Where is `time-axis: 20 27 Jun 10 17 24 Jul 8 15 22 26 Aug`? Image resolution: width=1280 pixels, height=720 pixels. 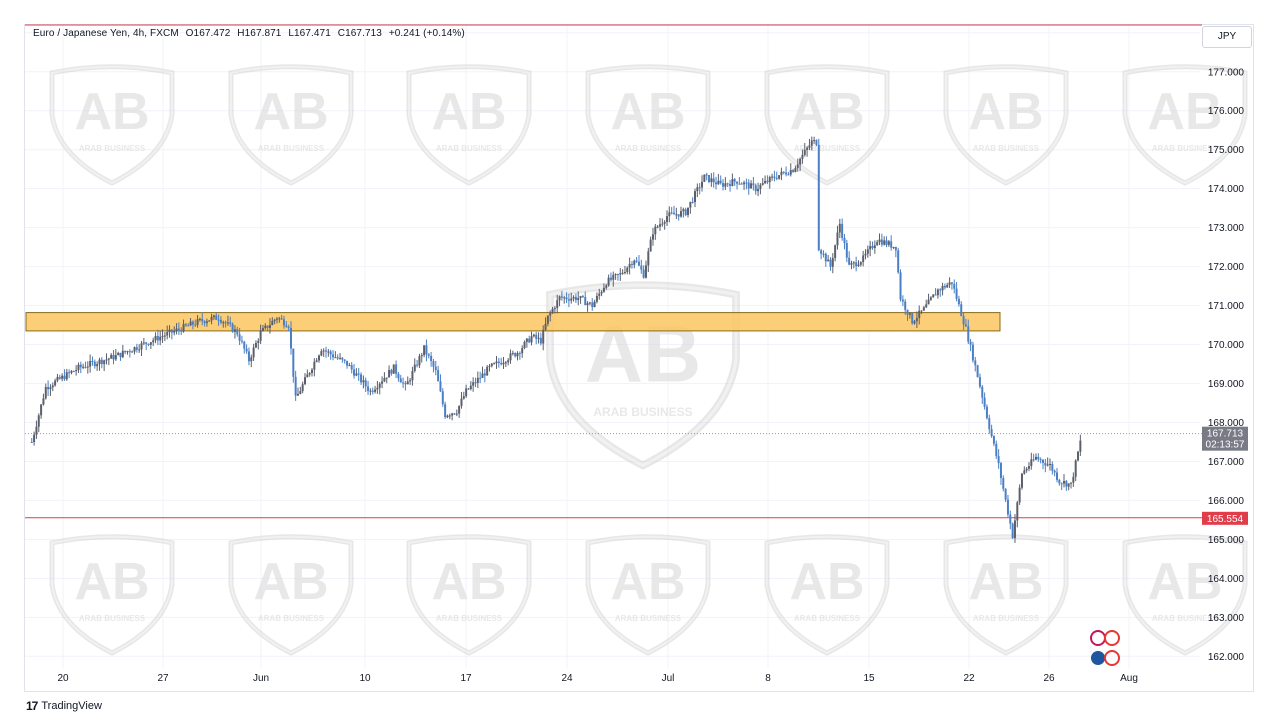
time-axis: 20 27 Jun 10 17 24 Jul 8 15 22 26 Aug is located at coordinates (597, 678).